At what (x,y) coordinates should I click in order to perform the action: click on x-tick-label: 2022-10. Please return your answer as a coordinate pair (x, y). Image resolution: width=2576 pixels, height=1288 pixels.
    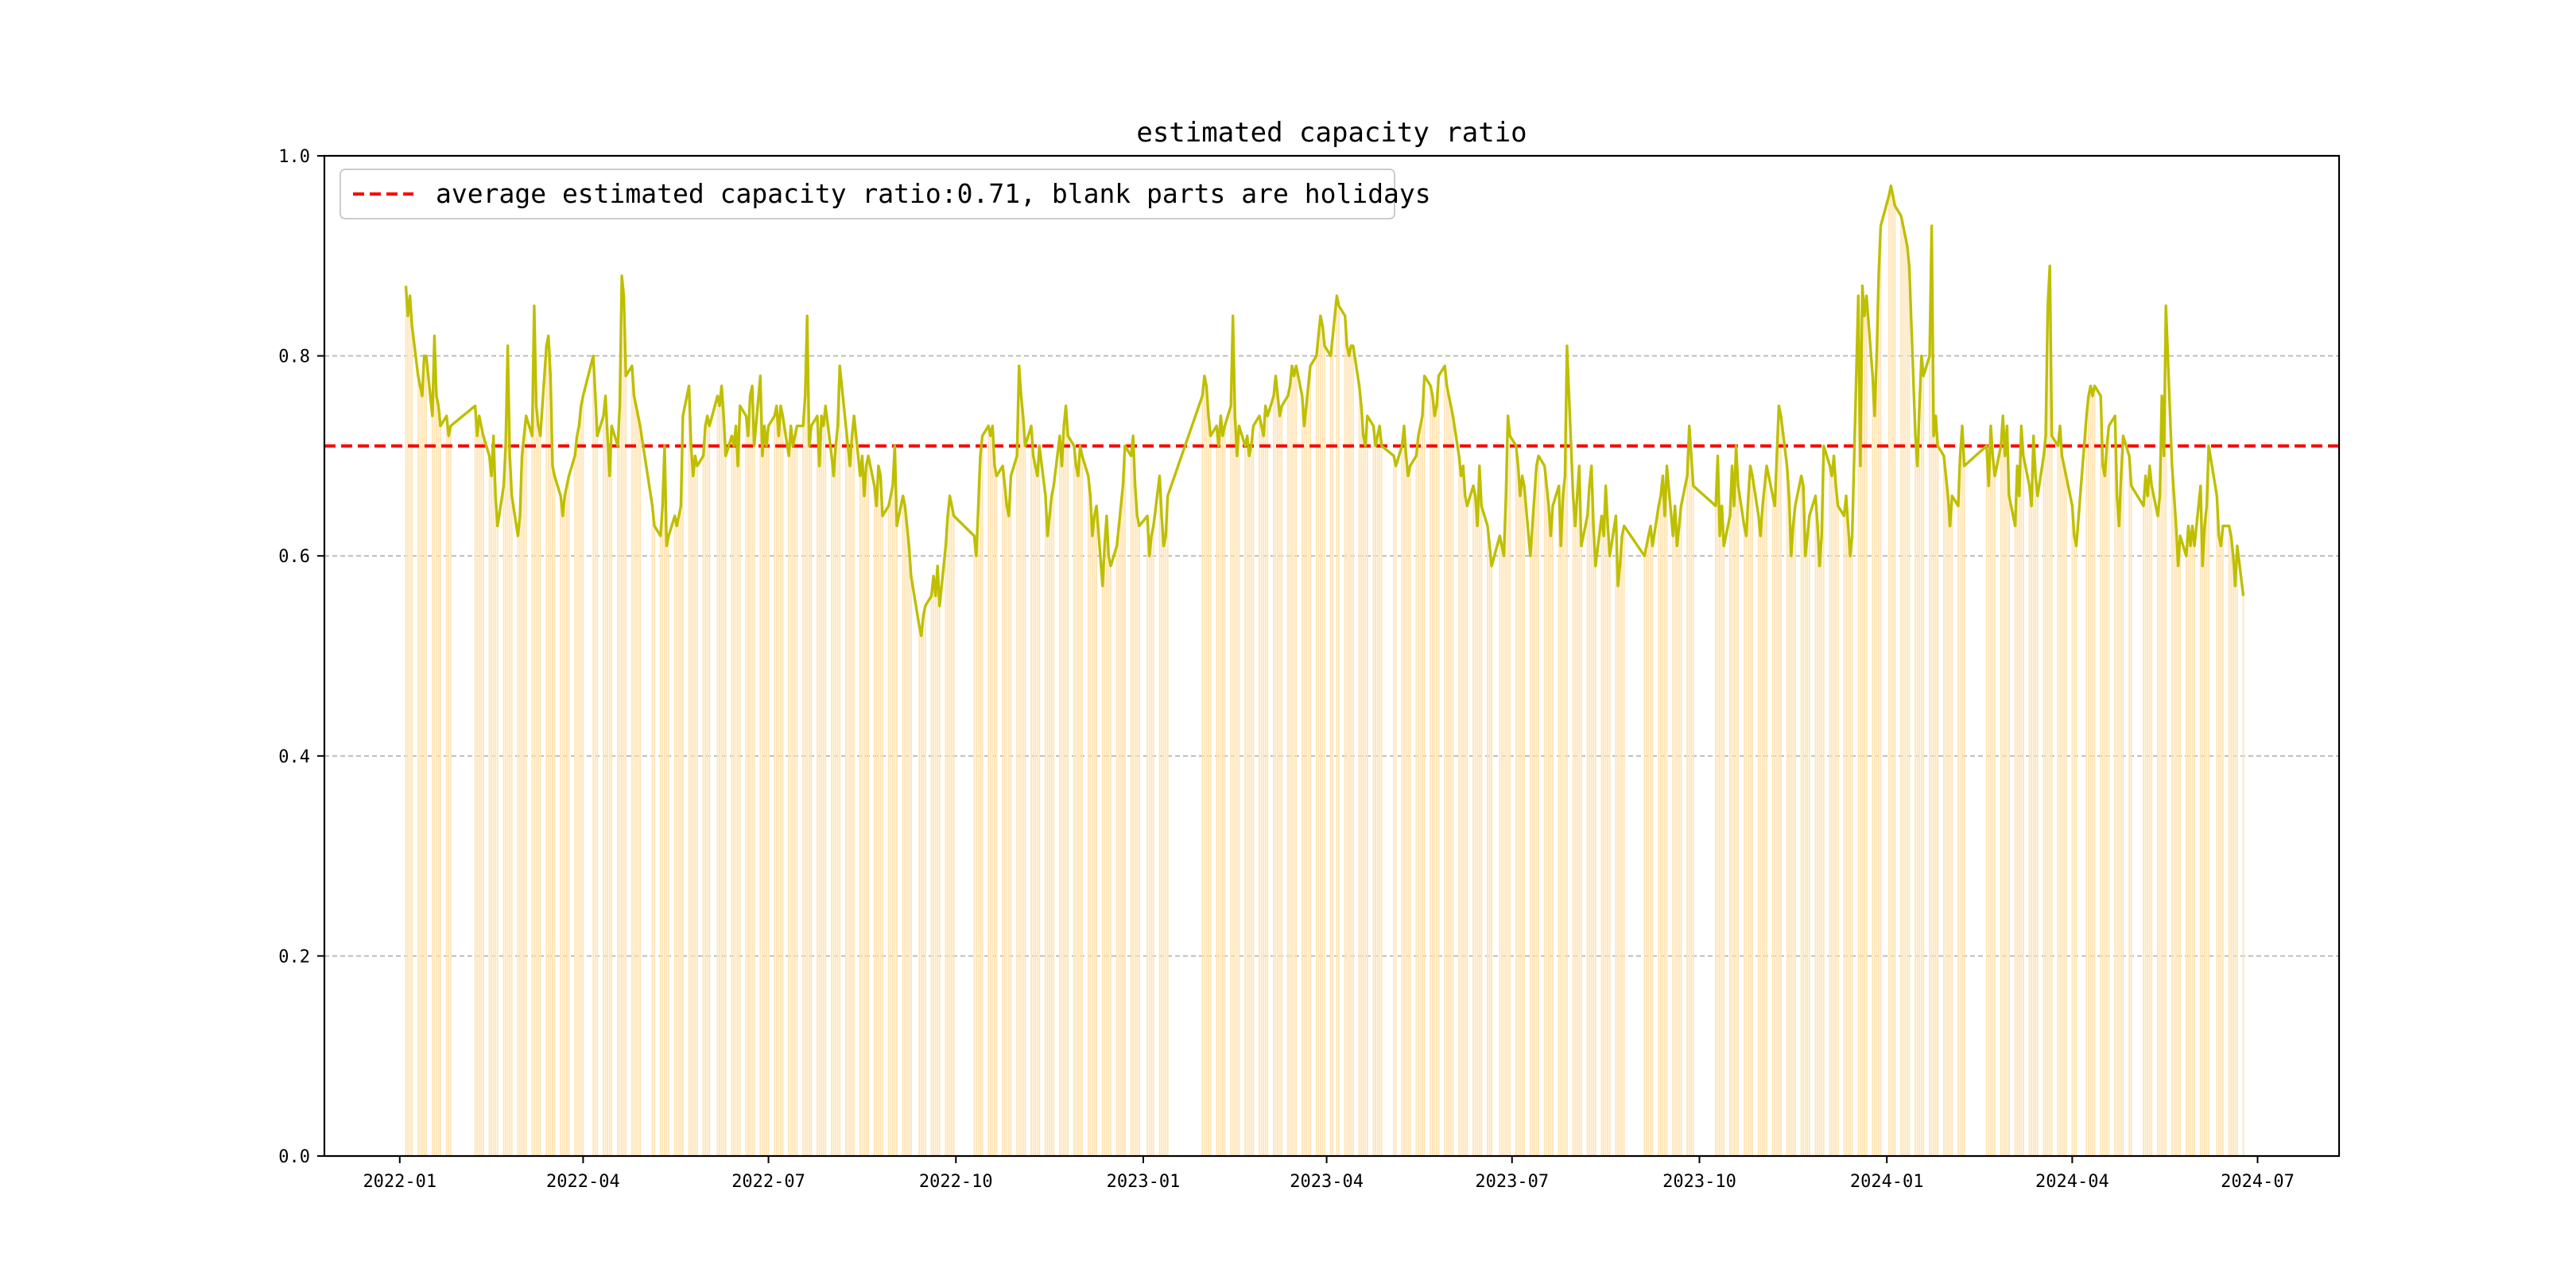
    Looking at the image, I should click on (956, 1182).